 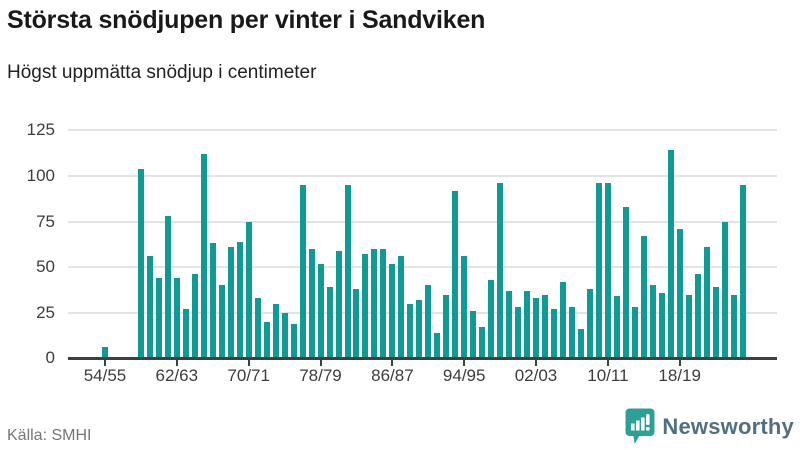 What do you see at coordinates (105, 375) in the screenshot?
I see `x-tick-label: 54/55` at bounding box center [105, 375].